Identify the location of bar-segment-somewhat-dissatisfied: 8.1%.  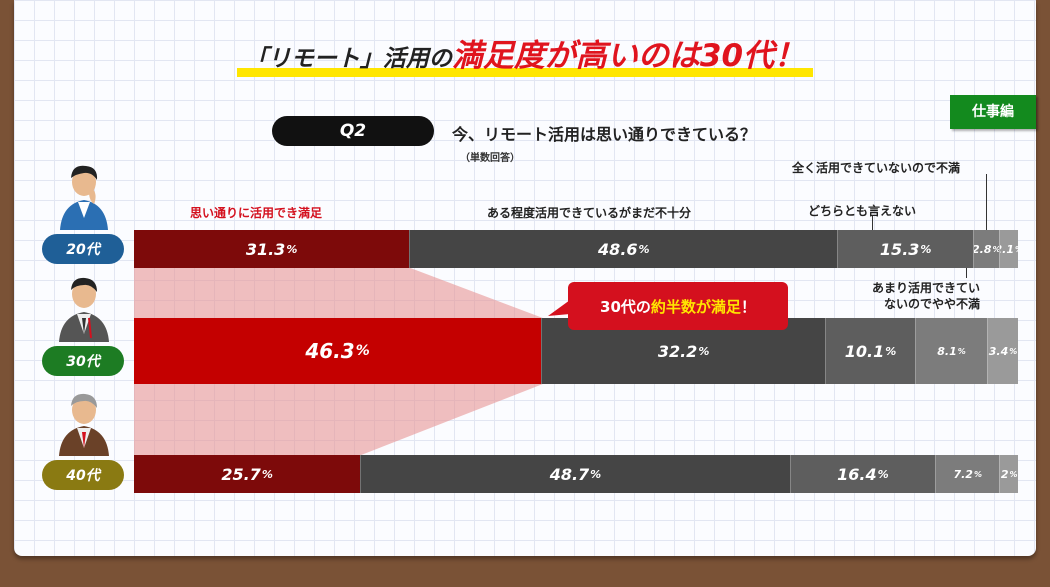
(951, 351).